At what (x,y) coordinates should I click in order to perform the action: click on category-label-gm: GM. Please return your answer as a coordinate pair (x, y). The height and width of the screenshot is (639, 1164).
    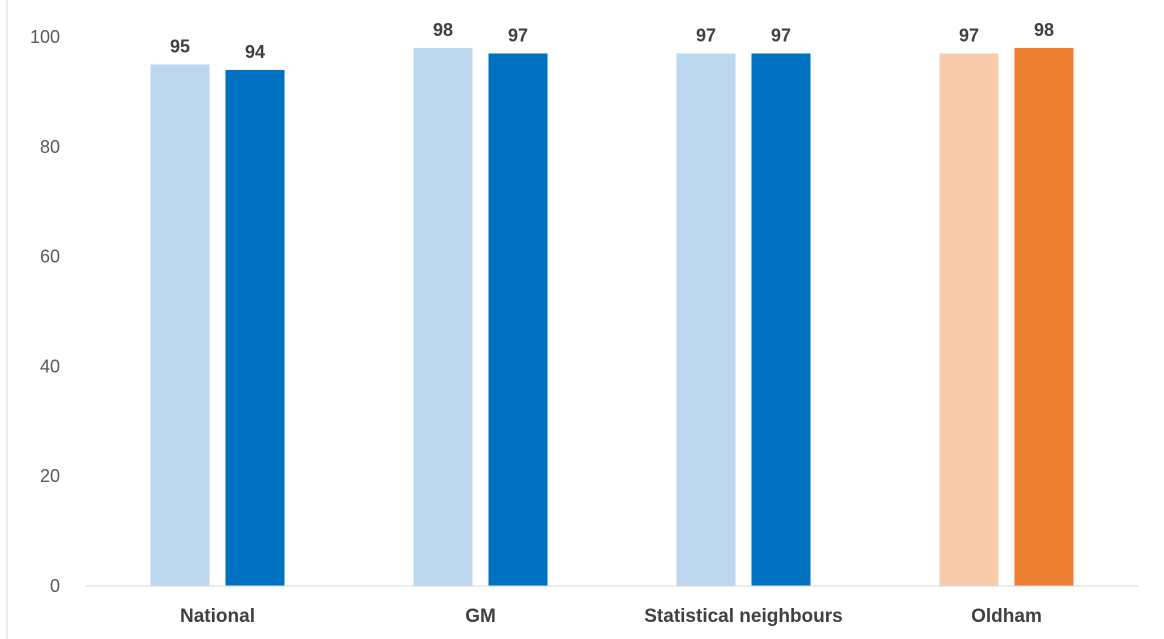
    Looking at the image, I should click on (480, 616).